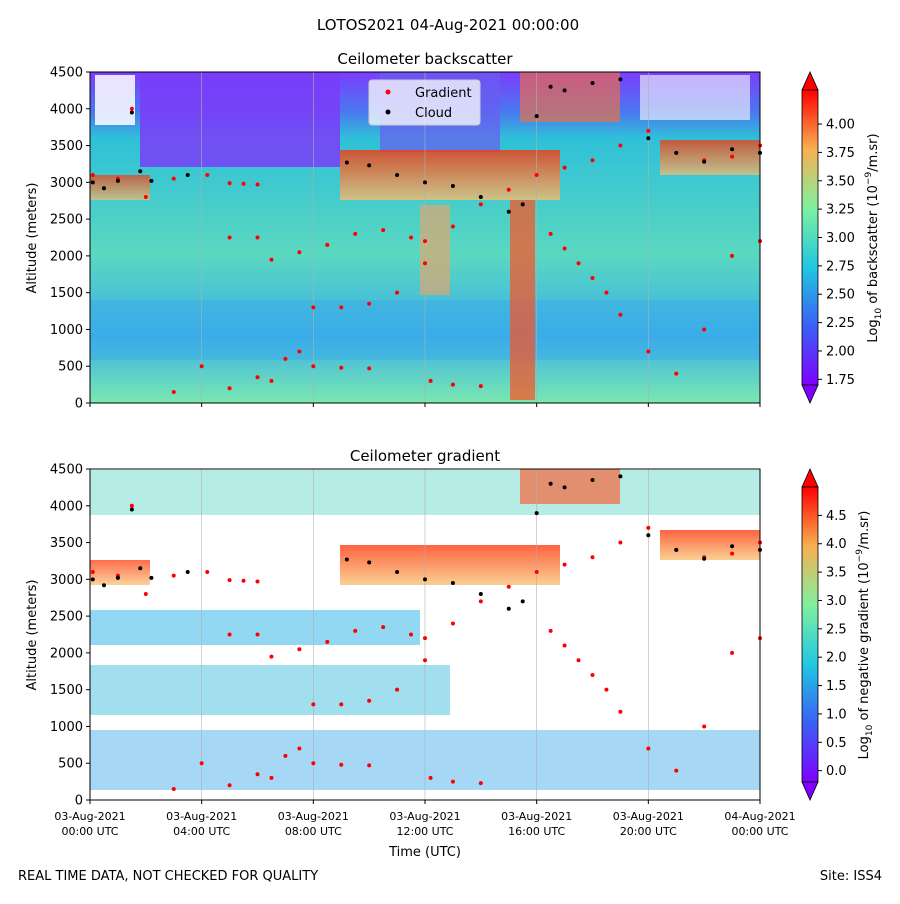 The image size is (900, 904). What do you see at coordinates (443, 93) in the screenshot?
I see `legend-label-gradient: Gradient` at bounding box center [443, 93].